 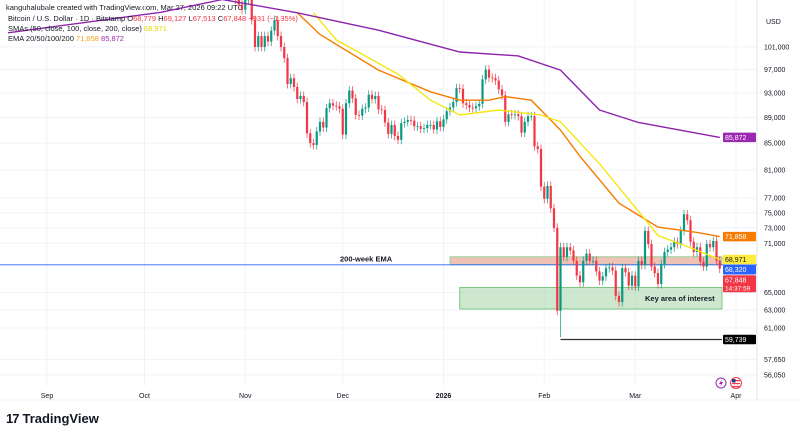 I want to click on price-label-box, so click(x=739, y=339).